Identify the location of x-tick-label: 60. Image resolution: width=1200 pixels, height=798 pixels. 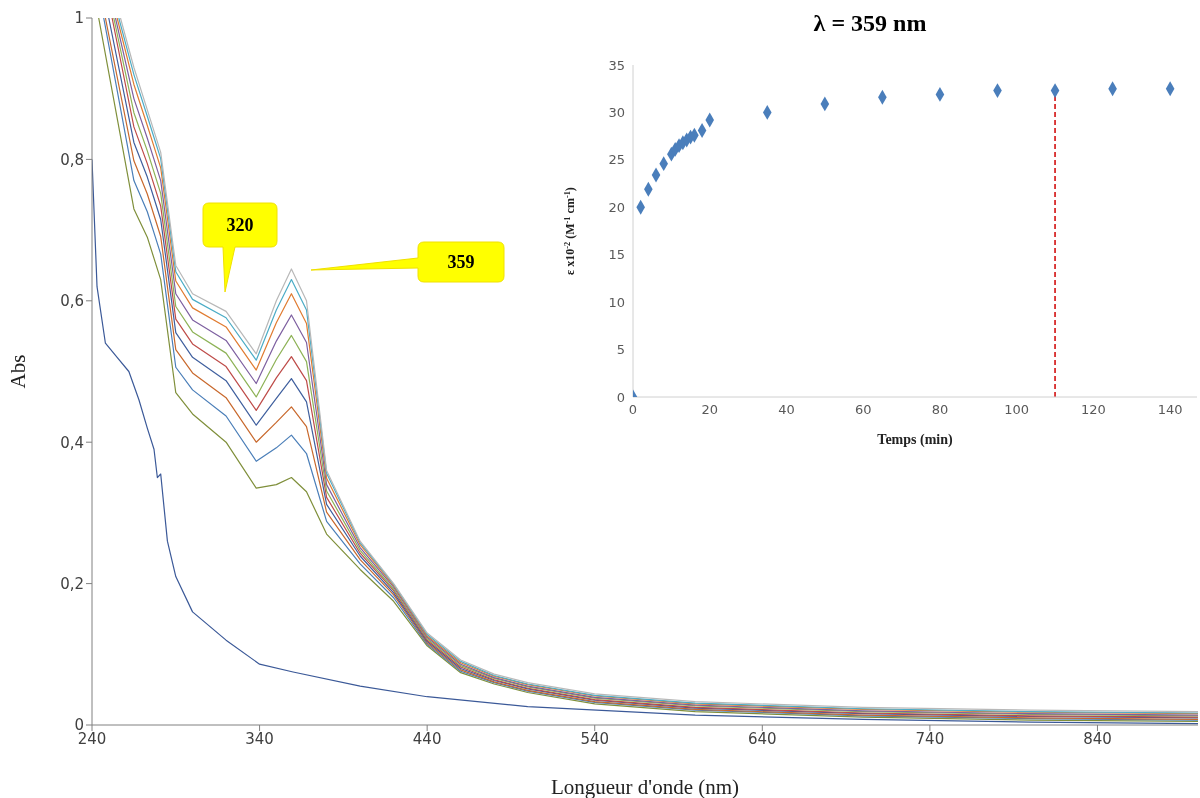
(863, 410).